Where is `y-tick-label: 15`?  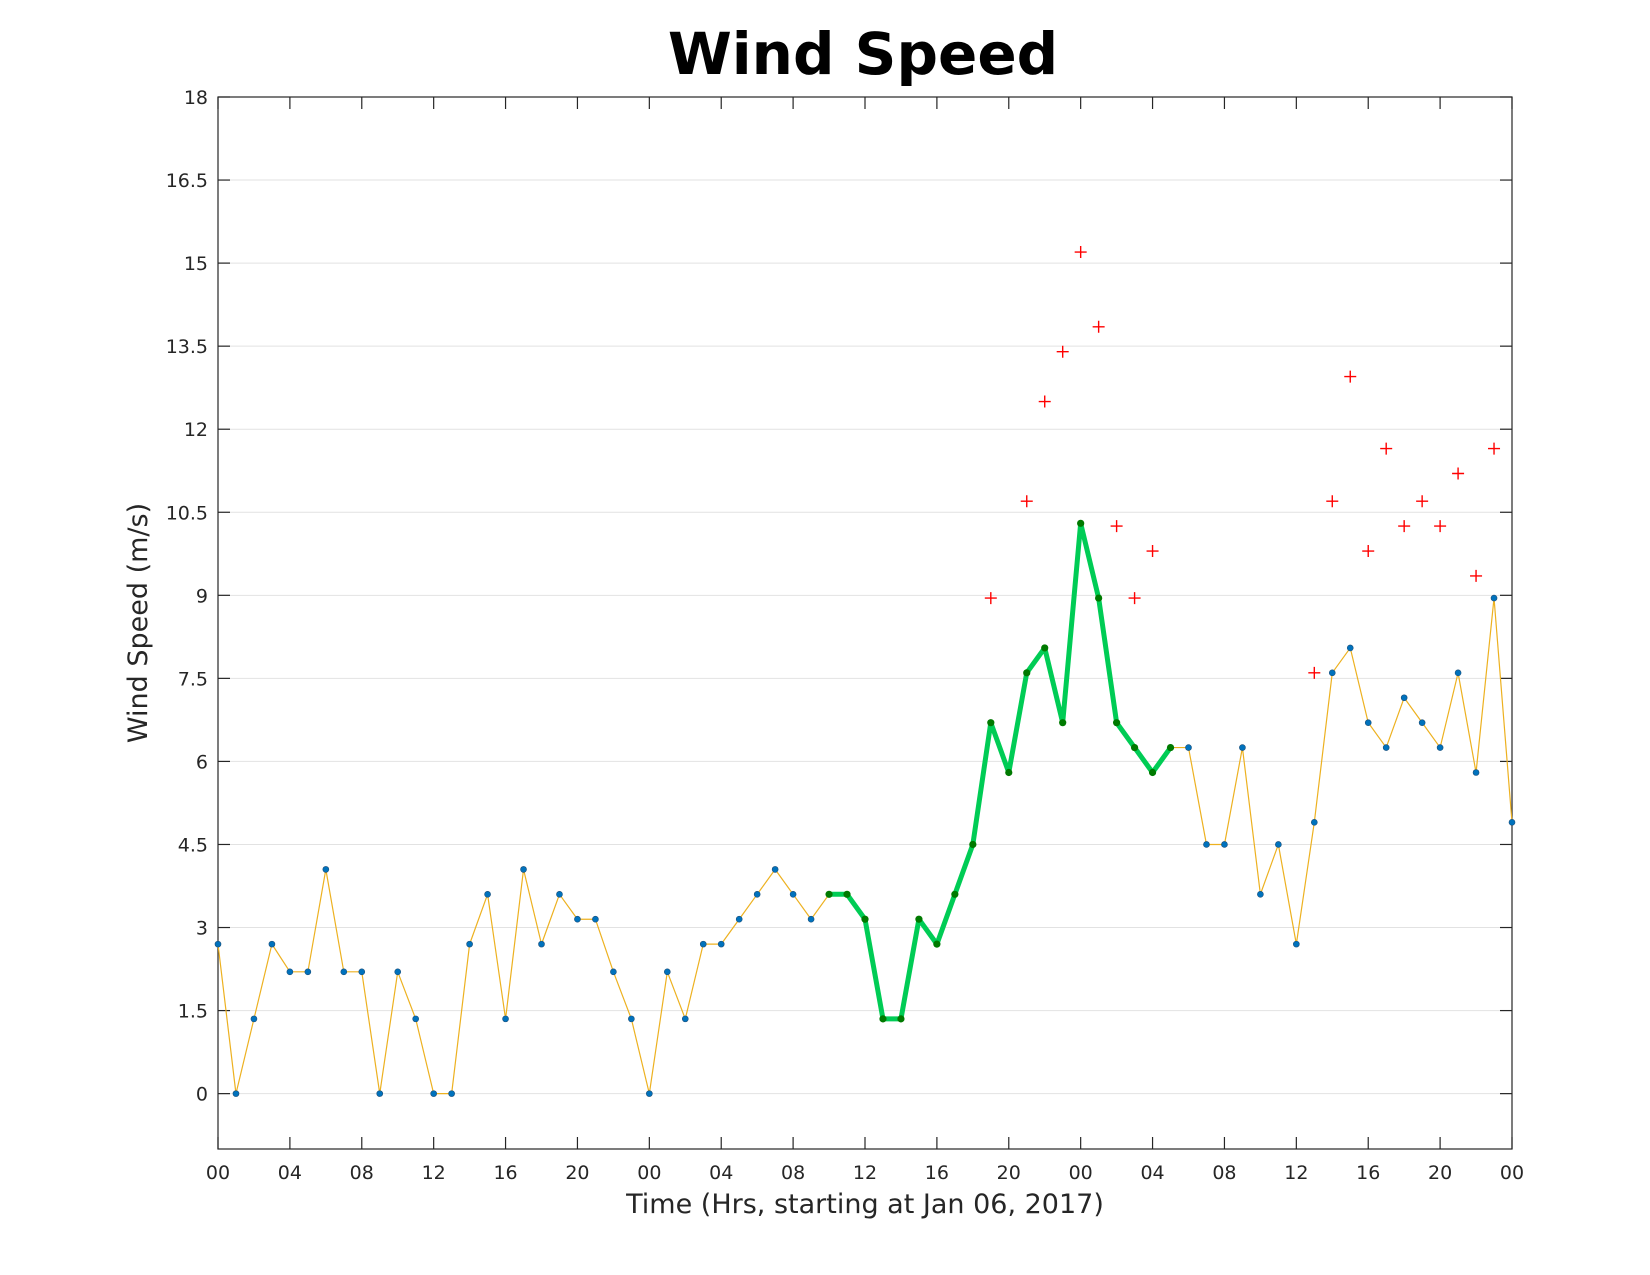 y-tick-label: 15 is located at coordinates (196, 264).